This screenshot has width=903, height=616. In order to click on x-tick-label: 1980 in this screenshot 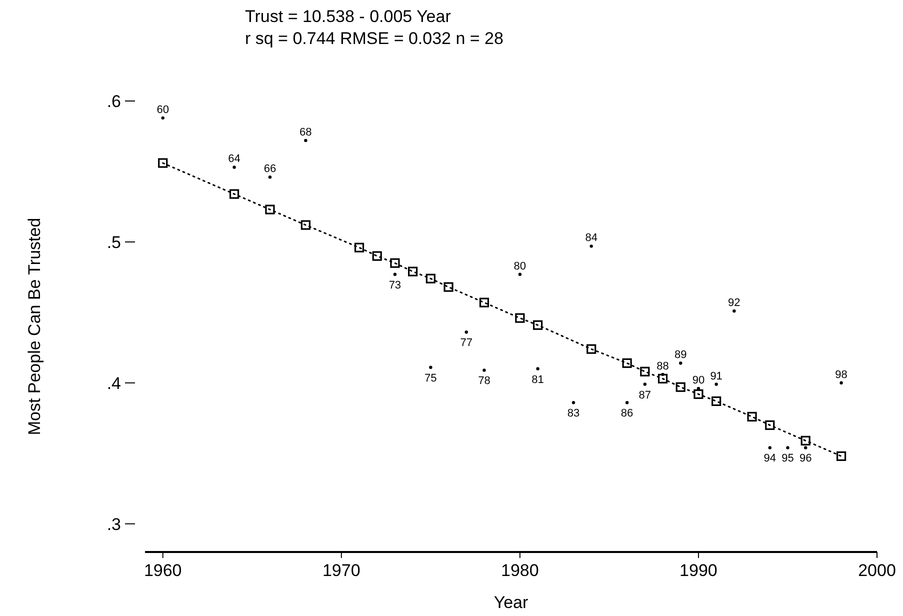, I will do `click(520, 570)`.